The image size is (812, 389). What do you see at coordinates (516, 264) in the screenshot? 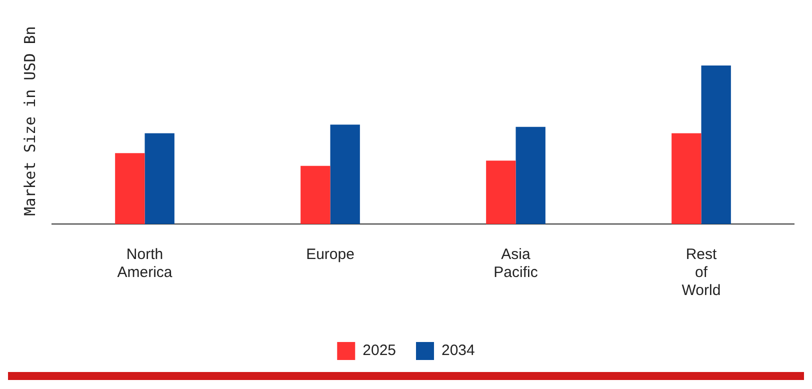
I see `x-tick-label: Asia Pacific` at bounding box center [516, 264].